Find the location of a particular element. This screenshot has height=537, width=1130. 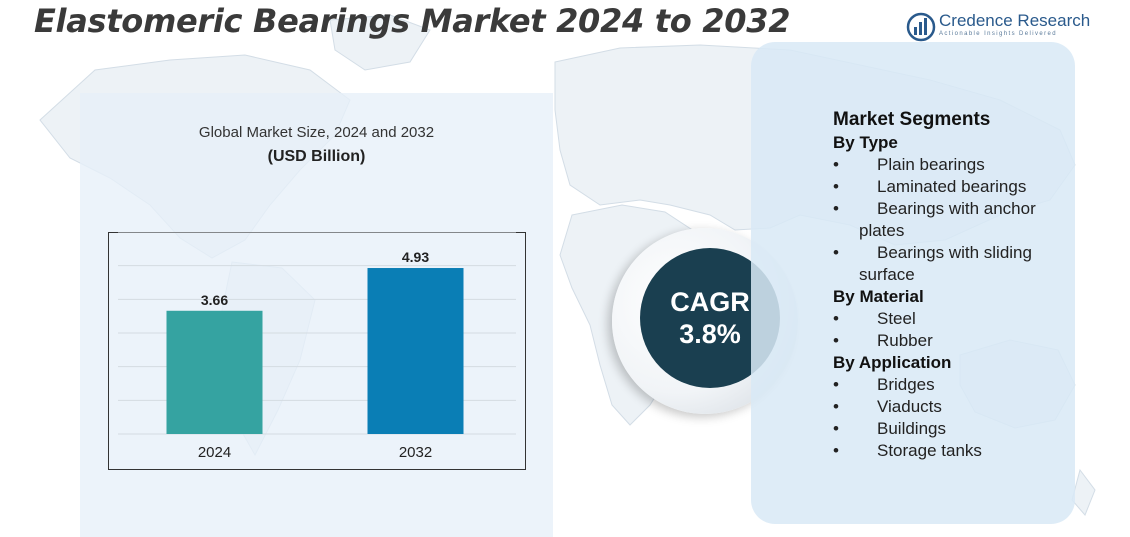

logo-tagline: Actionable Insights Delivered is located at coordinates (998, 34).